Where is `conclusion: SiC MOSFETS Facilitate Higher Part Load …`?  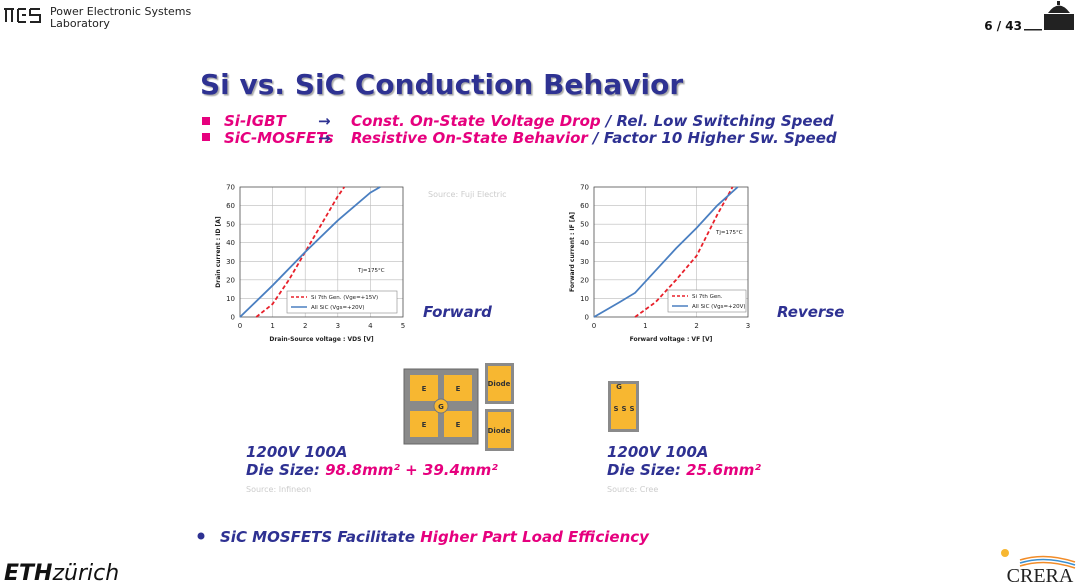 conclusion: SiC MOSFETS Facilitate Higher Part Load … is located at coordinates (435, 537).